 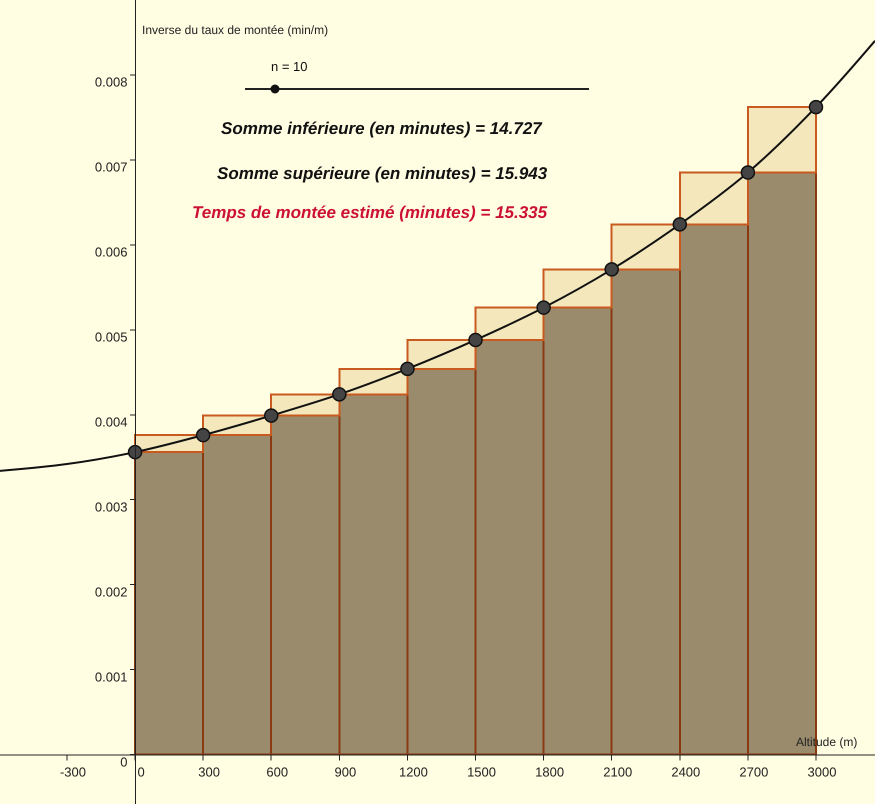 I want to click on x-tick-label: 300, so click(x=209, y=772).